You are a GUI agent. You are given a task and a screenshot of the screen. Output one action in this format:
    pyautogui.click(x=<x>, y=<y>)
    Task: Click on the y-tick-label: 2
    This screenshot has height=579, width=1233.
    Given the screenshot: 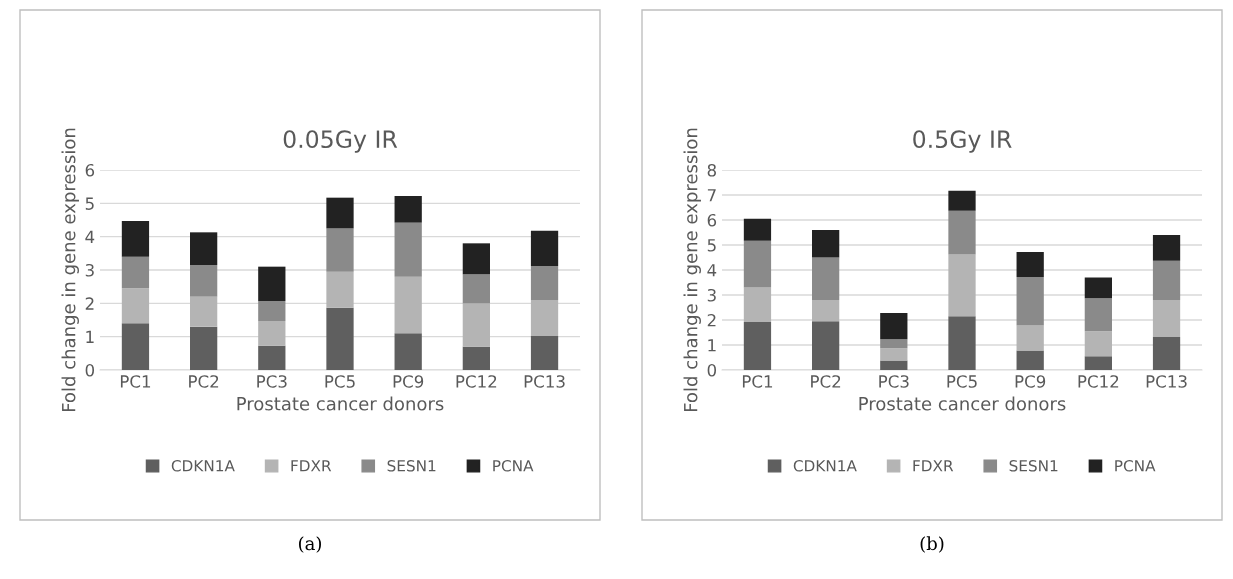 What is the action you would take?
    pyautogui.click(x=89, y=303)
    